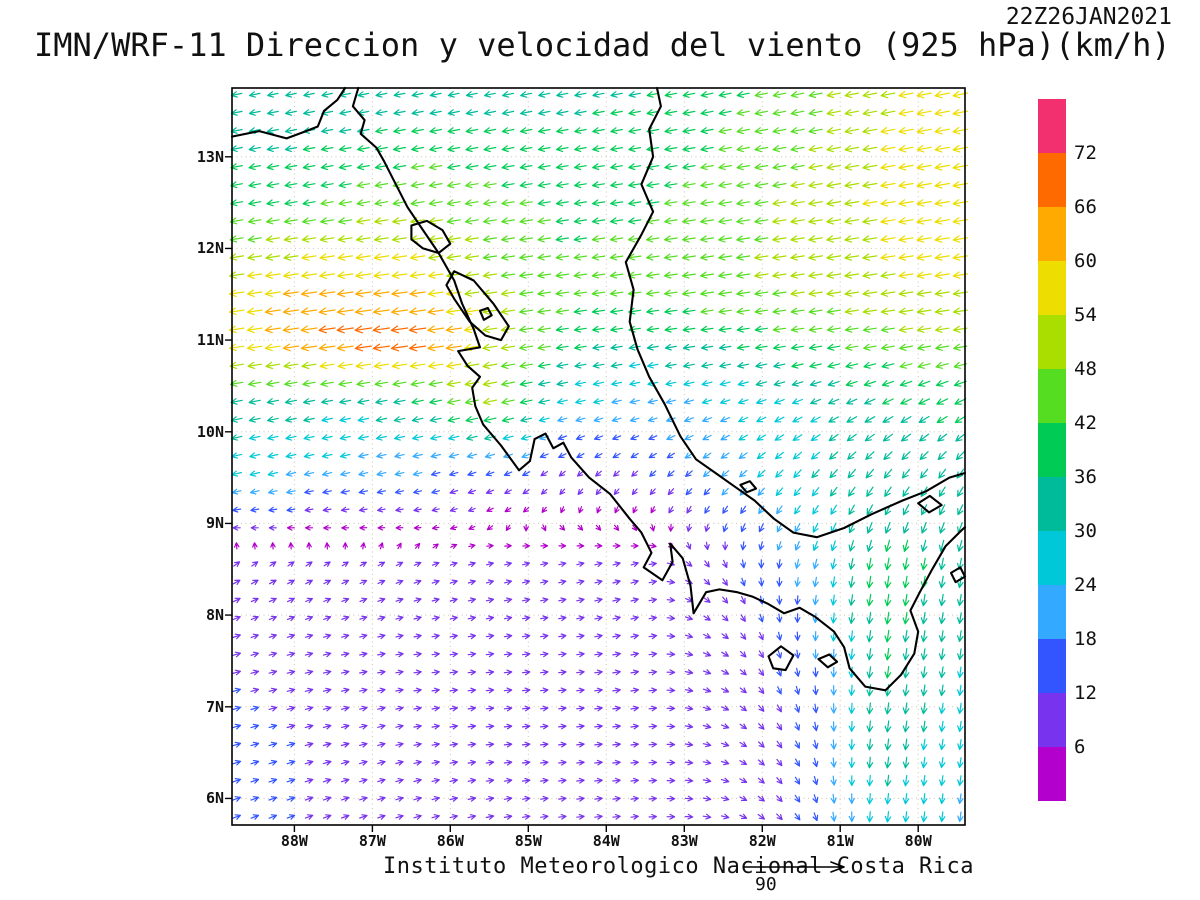 The height and width of the screenshot is (900, 1200). Describe the element at coordinates (210, 431) in the screenshot. I see `lat-tick-label: 10N` at that location.